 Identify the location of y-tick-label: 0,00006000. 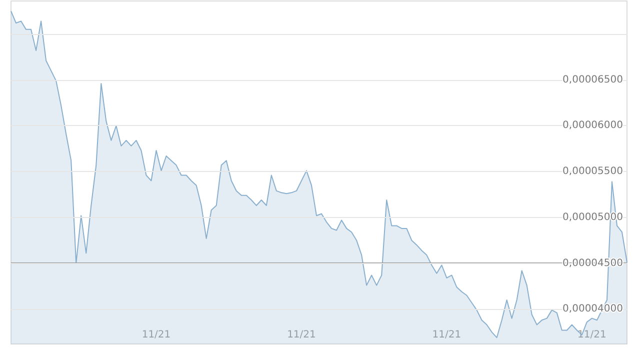
(592, 126).